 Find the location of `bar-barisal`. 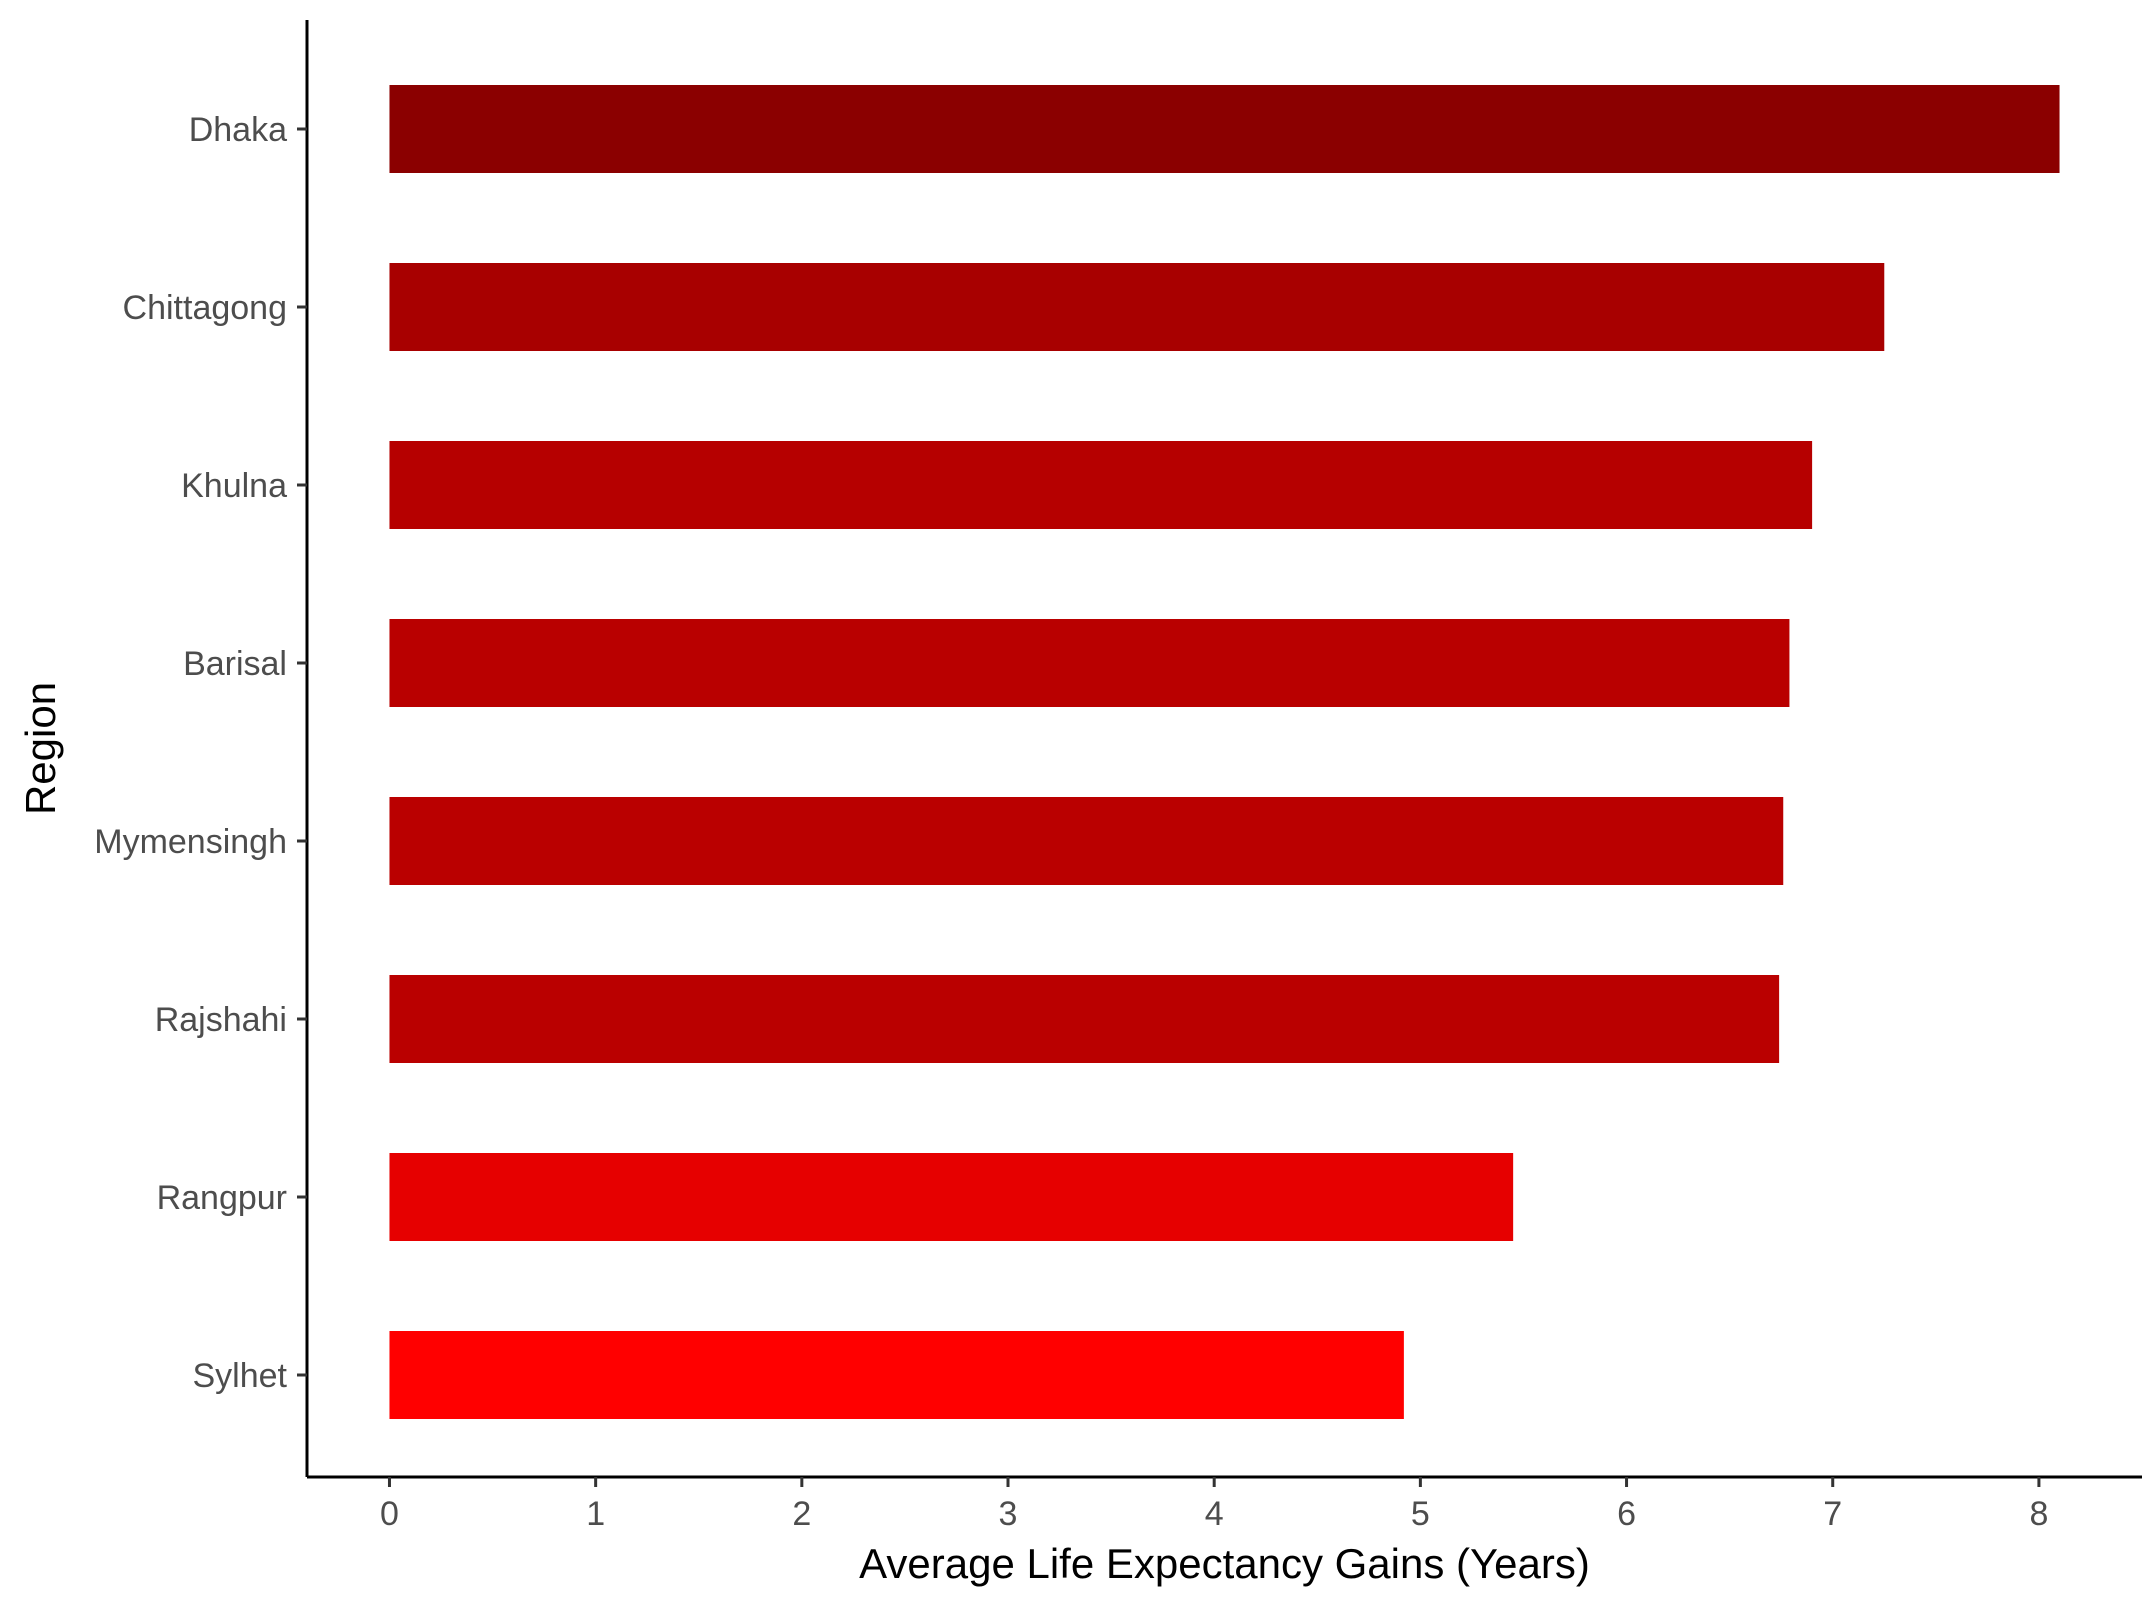

bar-barisal is located at coordinates (1089, 663).